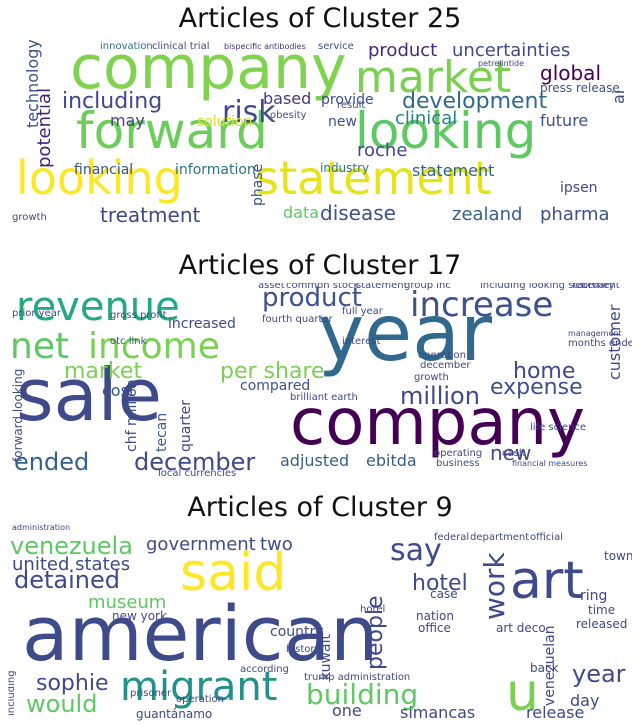  What do you see at coordinates (32, 84) in the screenshot?
I see `word-technology: technology` at bounding box center [32, 84].